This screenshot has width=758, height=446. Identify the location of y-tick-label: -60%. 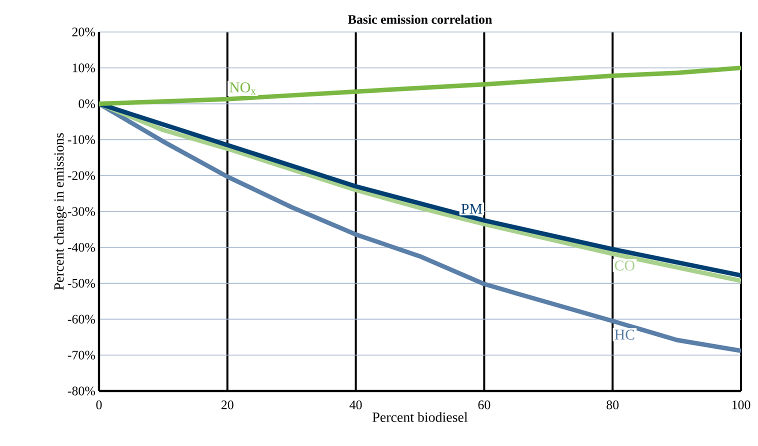
(82, 319).